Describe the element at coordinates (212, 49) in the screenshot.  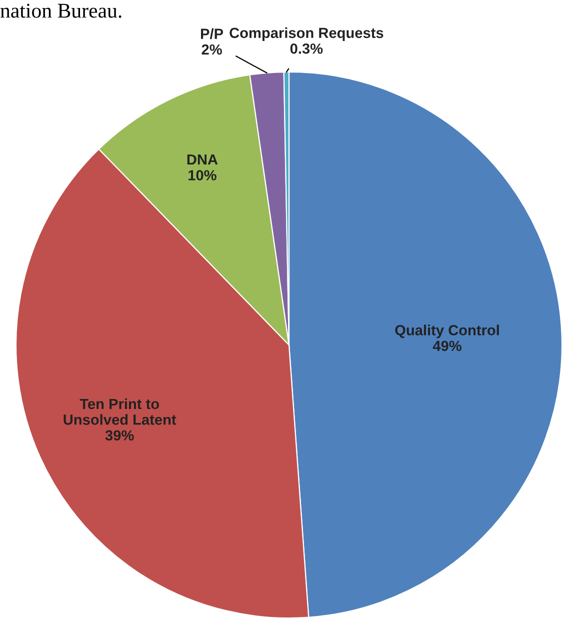
I see `data-label: 2%` at that location.